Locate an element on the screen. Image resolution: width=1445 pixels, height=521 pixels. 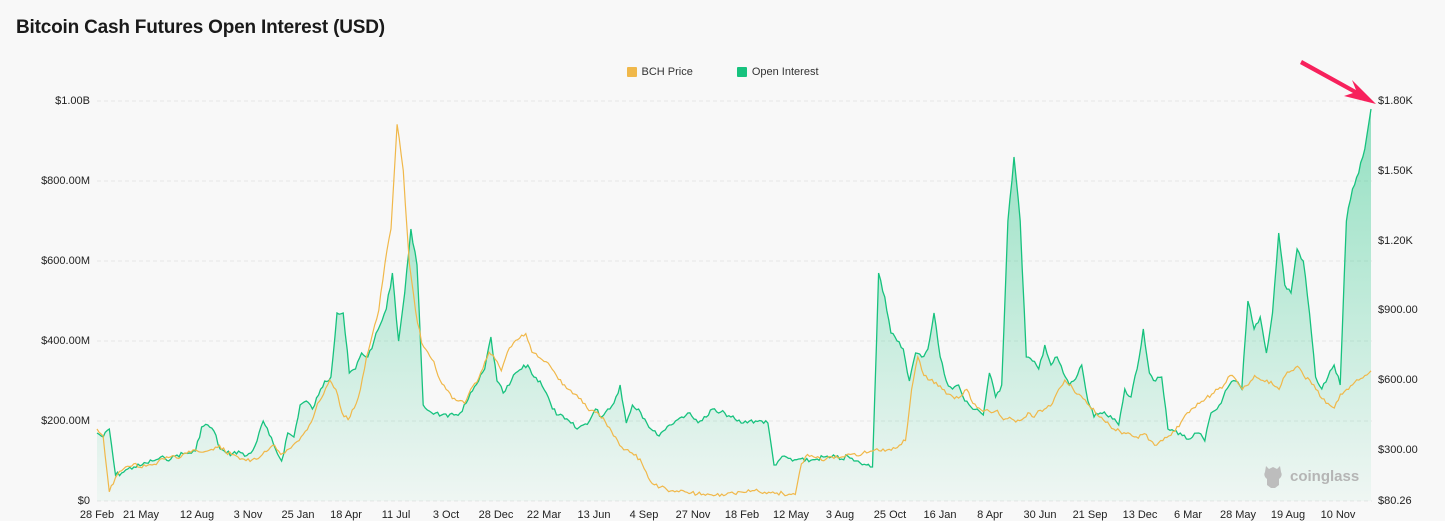
bch-price-swatch-icon is located at coordinates (631, 72).